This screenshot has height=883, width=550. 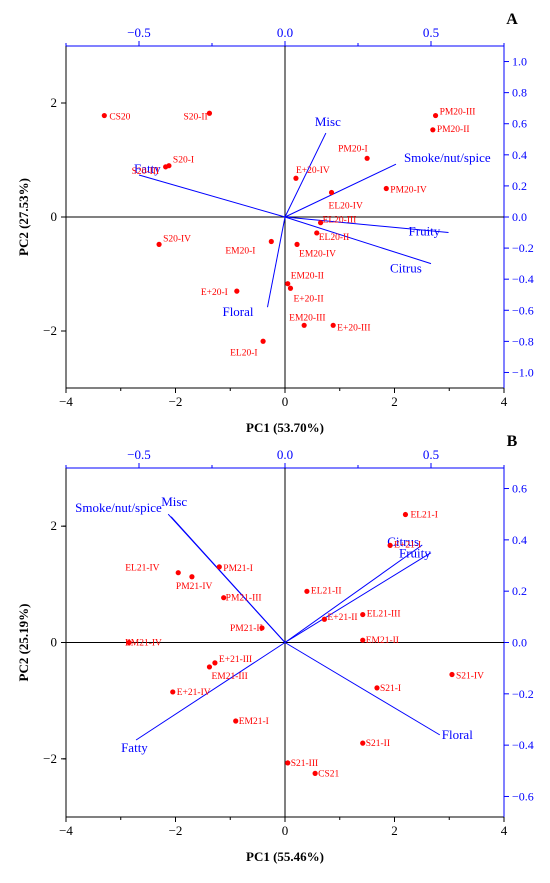 What do you see at coordinates (143, 644) in the screenshot?
I see `point-label: EM21-IV` at bounding box center [143, 644].